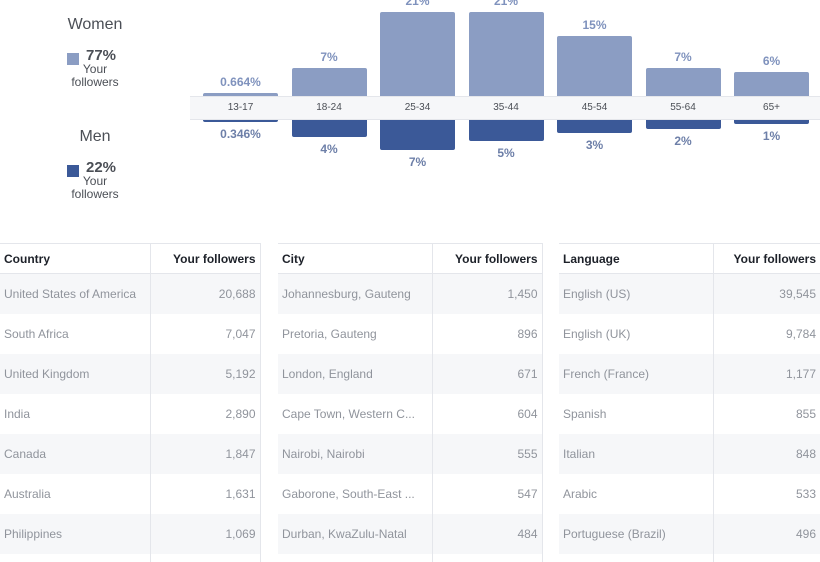  I want to click on table-row: English (US) 39,545, so click(689, 293).